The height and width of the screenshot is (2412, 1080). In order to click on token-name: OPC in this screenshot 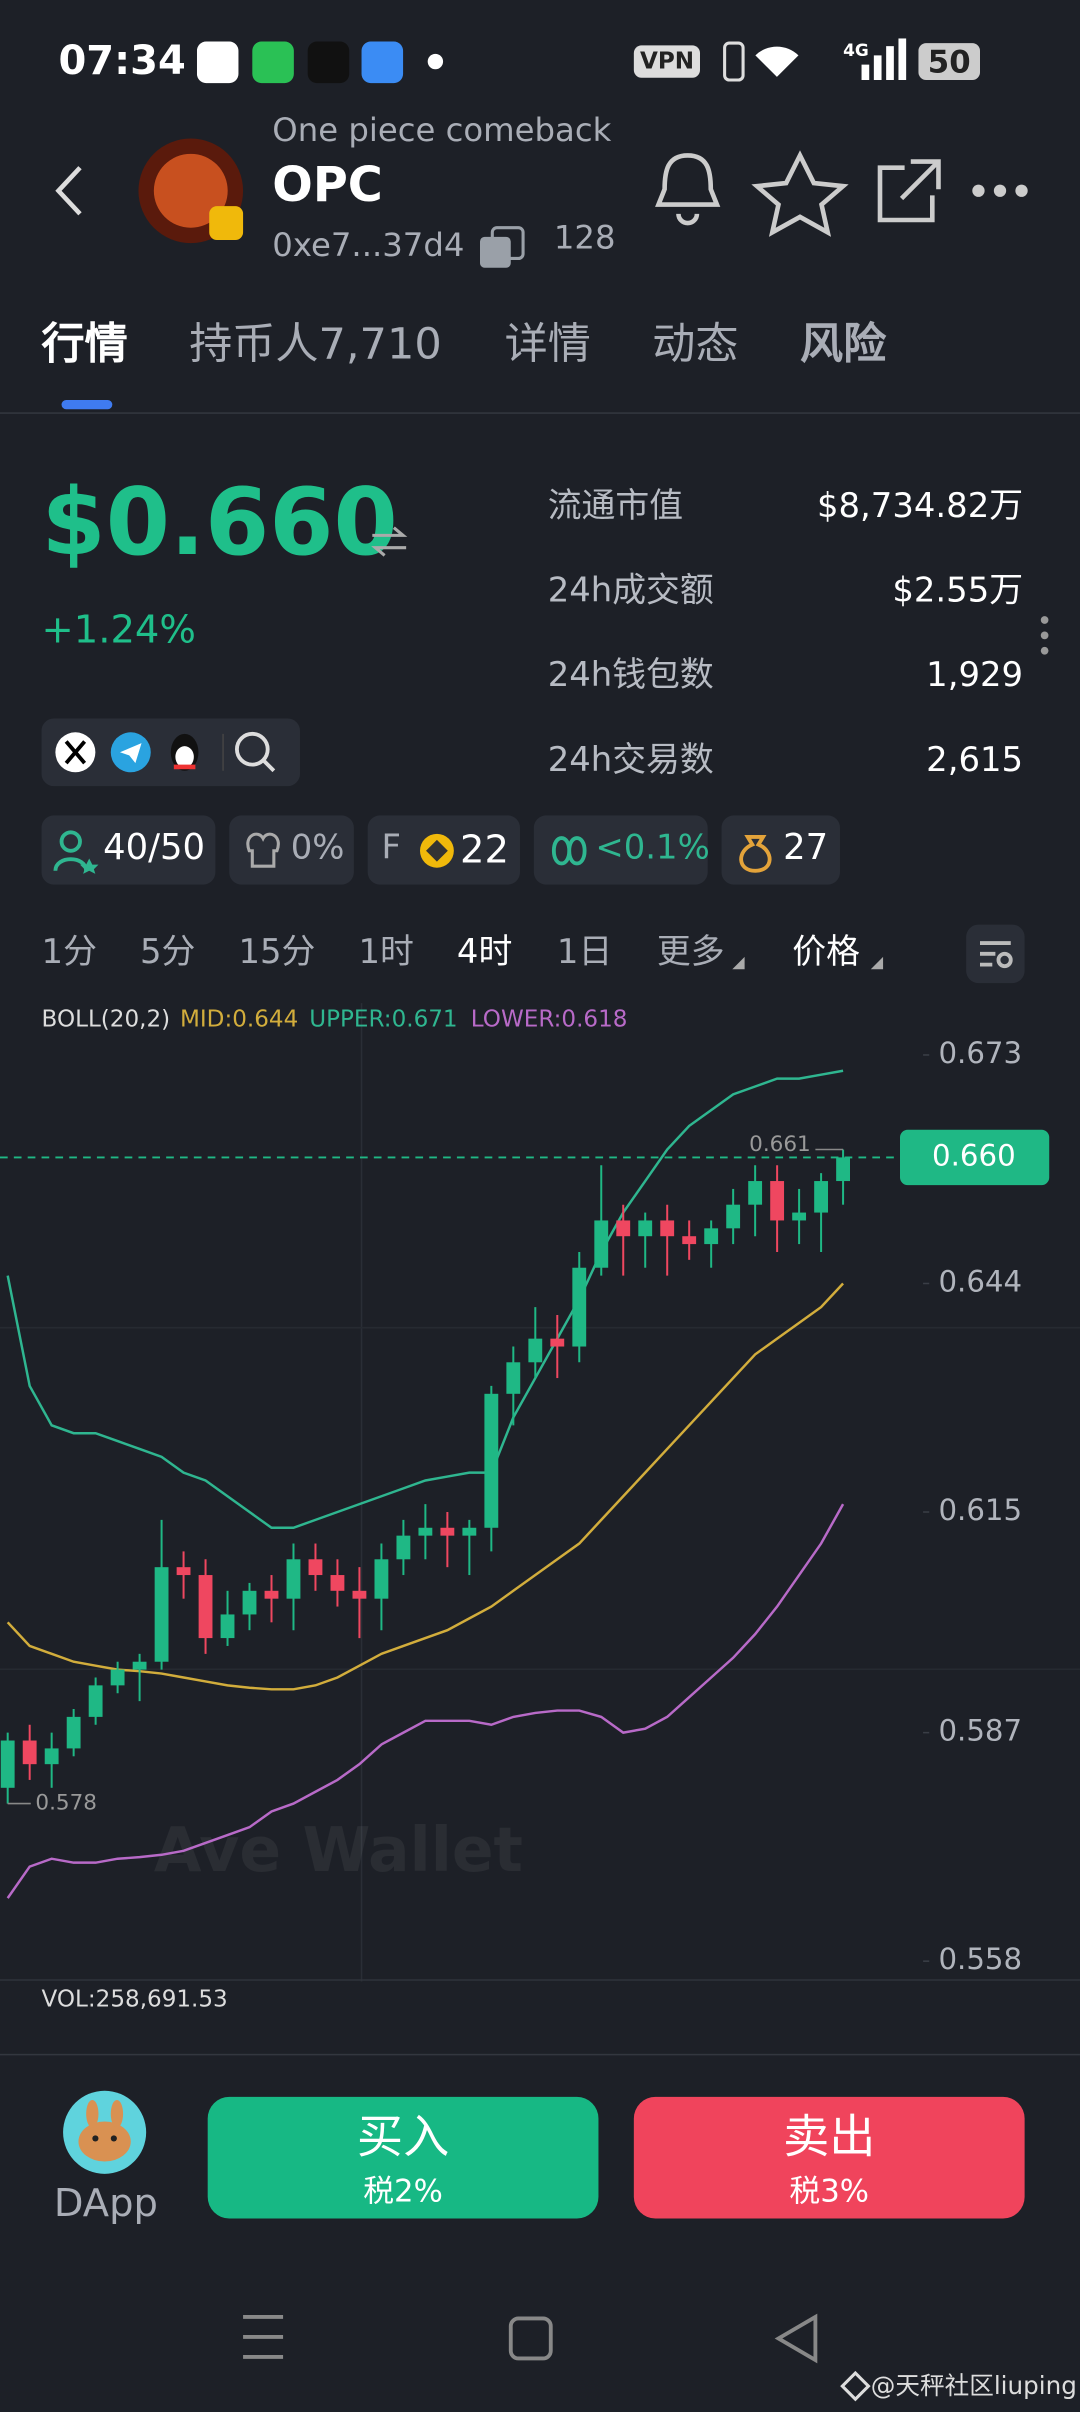, I will do `click(327, 185)`.